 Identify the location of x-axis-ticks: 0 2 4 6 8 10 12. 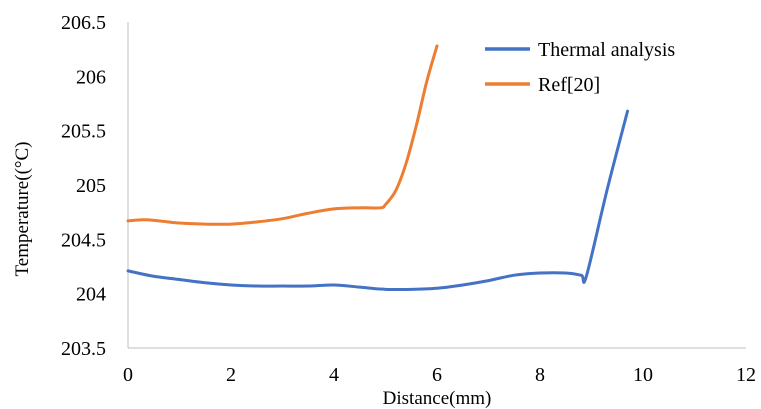
(439, 375).